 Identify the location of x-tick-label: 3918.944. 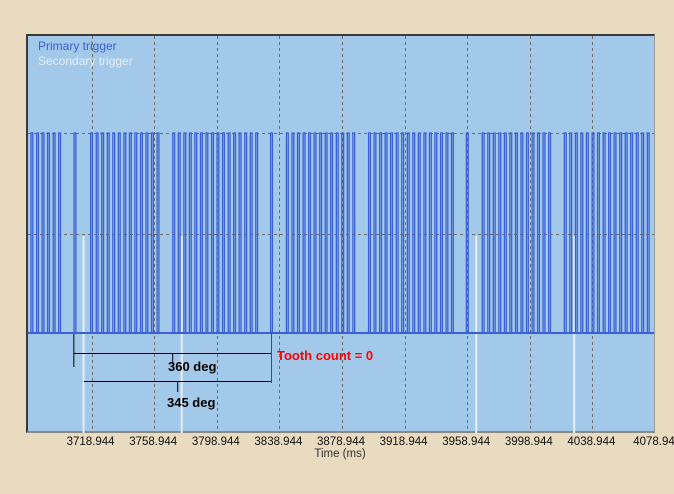
(403, 442).